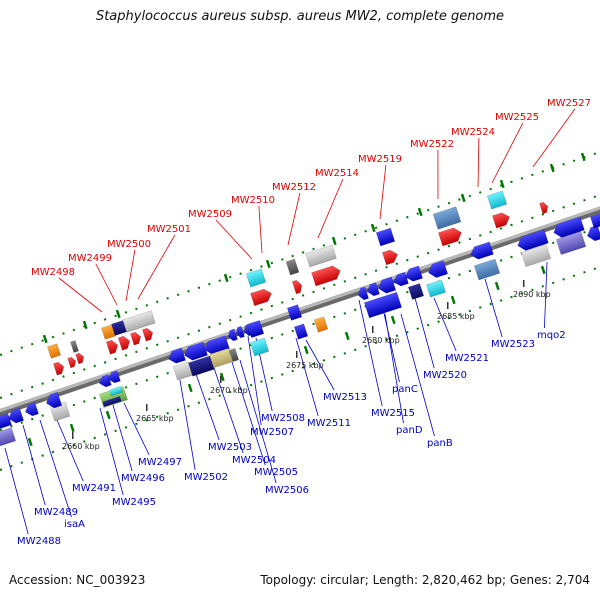  What do you see at coordinates (532, 294) in the screenshot?
I see `axis-label: 2690 kbp` at bounding box center [532, 294].